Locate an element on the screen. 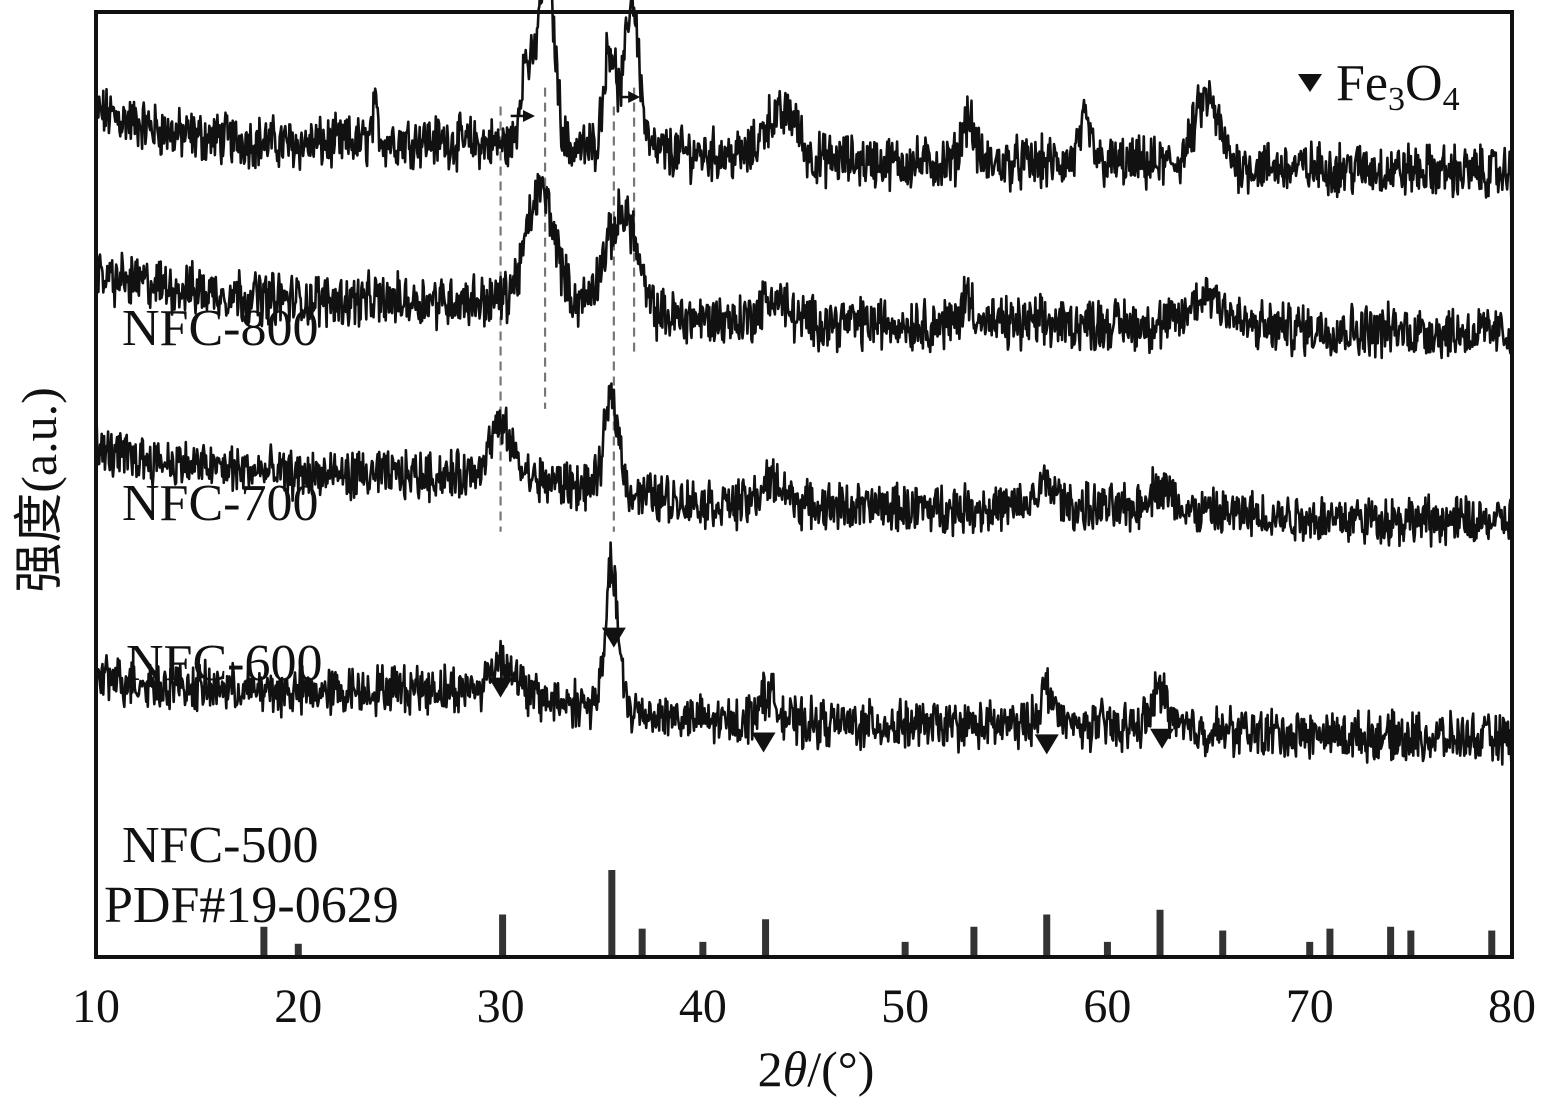  x-tick-label-70: 70 is located at coordinates (1310, 1006).